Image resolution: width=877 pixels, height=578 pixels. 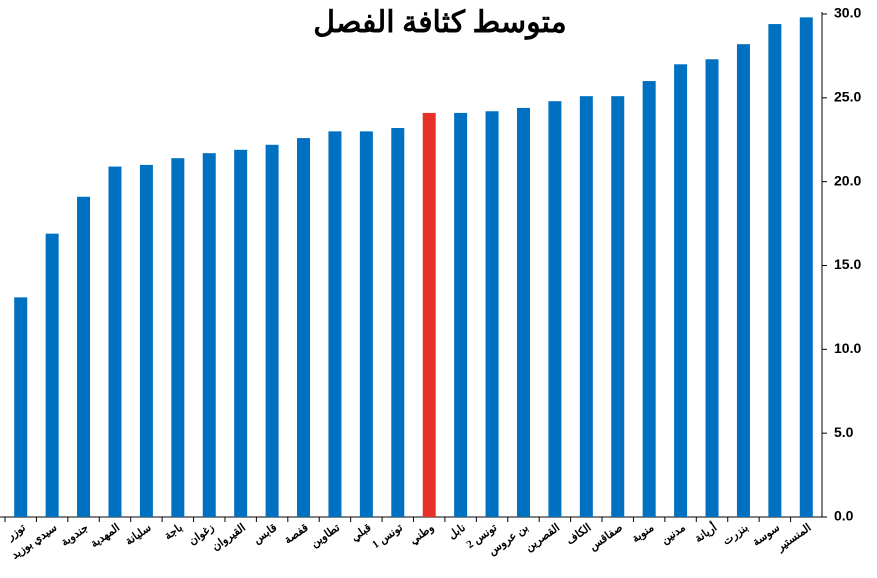 I want to click on x-tick-label: قفصة, so click(x=296, y=534).